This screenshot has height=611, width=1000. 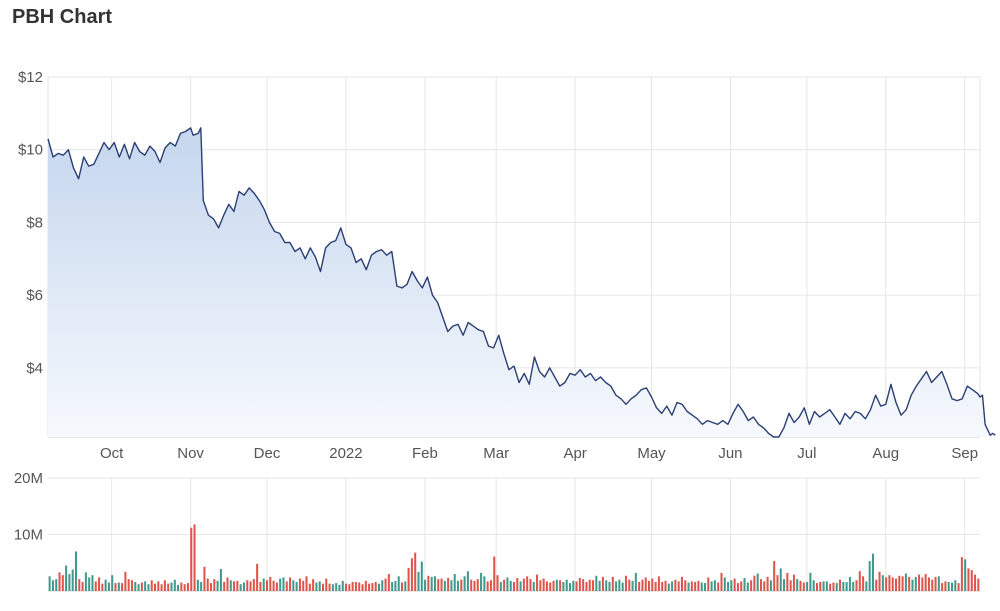 I want to click on volume-y-tick-label: 10M, so click(x=28, y=535).